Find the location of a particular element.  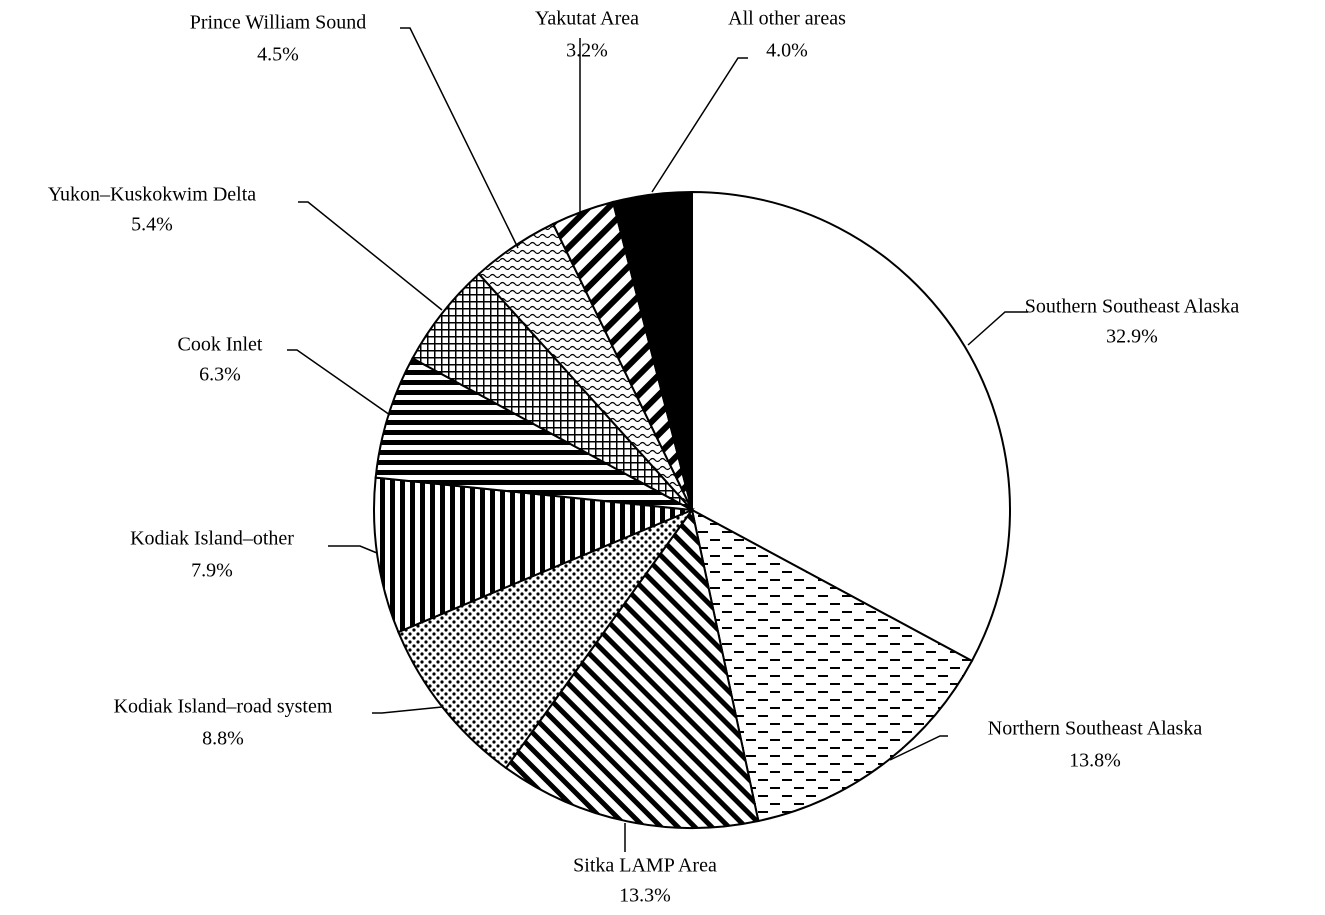

slice-label: Sitka LAMP Area is located at coordinates (645, 866).